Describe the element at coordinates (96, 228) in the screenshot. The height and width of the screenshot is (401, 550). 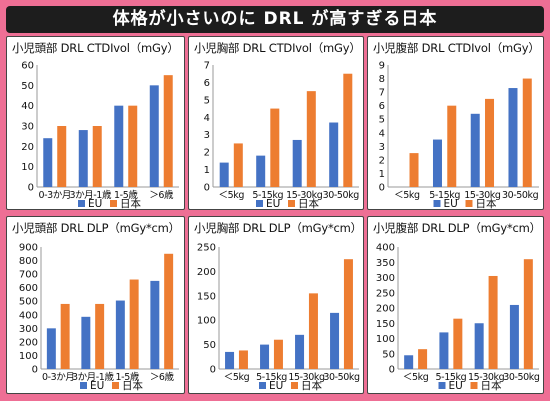
I see `chart-title: 小児頭部 DRL DLP（mGy*cm）` at that location.